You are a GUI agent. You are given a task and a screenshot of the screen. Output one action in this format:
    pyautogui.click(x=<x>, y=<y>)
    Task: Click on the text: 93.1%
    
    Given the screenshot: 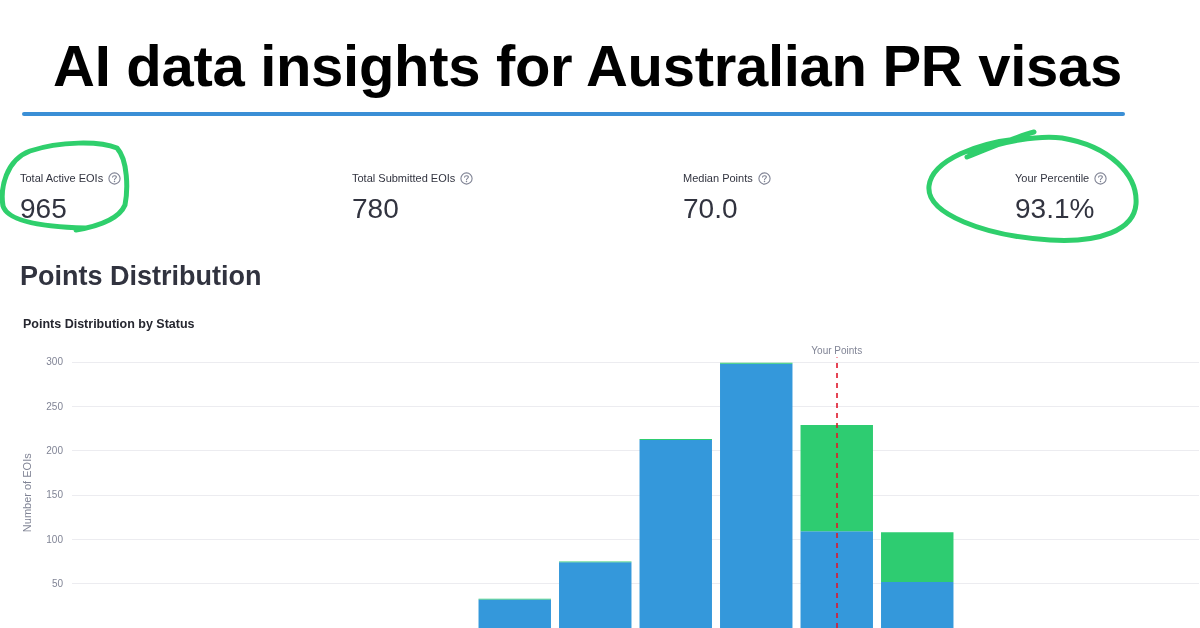 What is the action you would take?
    pyautogui.click(x=1055, y=208)
    